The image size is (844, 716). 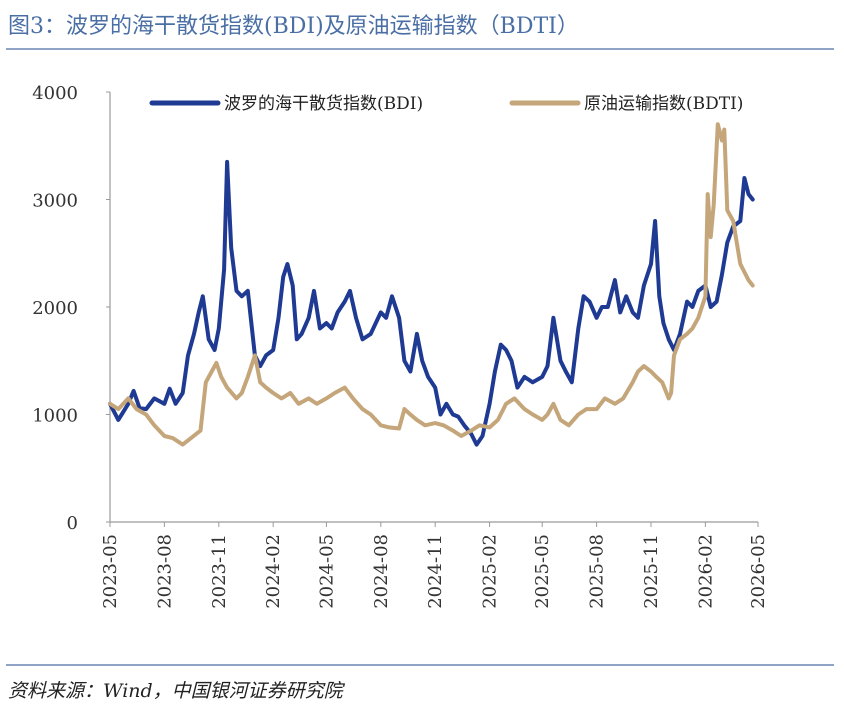 I want to click on y-tick-label: 3000, so click(x=55, y=201).